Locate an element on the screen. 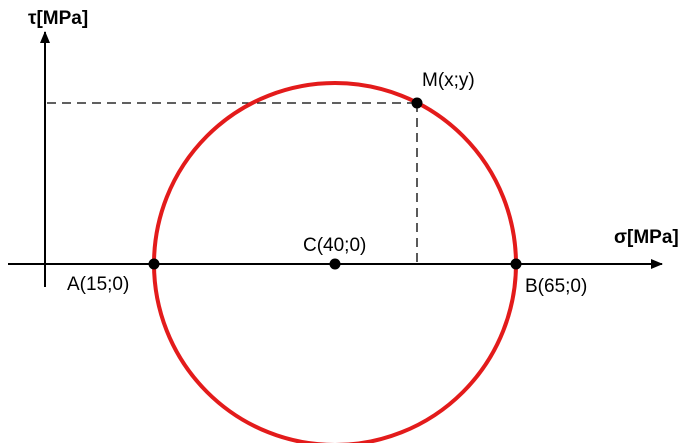 The height and width of the screenshot is (443, 697). point-a is located at coordinates (154, 264).